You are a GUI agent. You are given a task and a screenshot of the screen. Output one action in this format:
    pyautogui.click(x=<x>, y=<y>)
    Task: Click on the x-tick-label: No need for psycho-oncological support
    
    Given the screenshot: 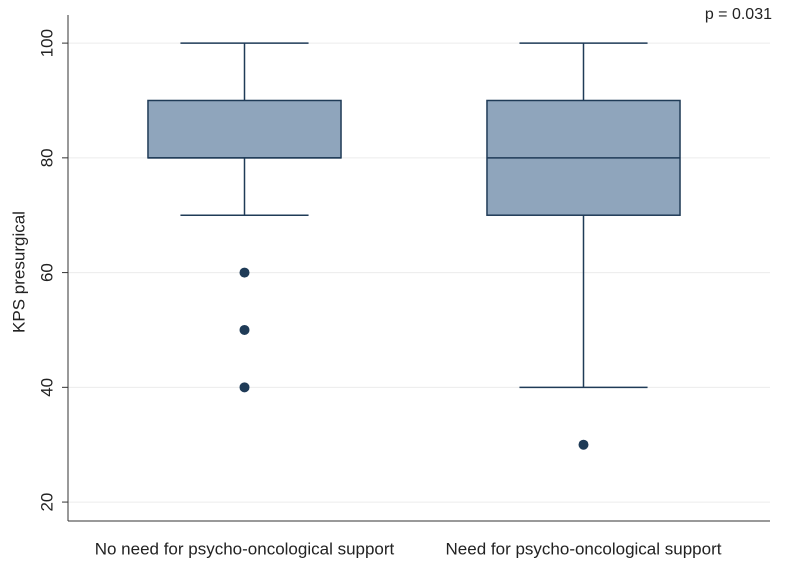 What is the action you would take?
    pyautogui.click(x=245, y=548)
    